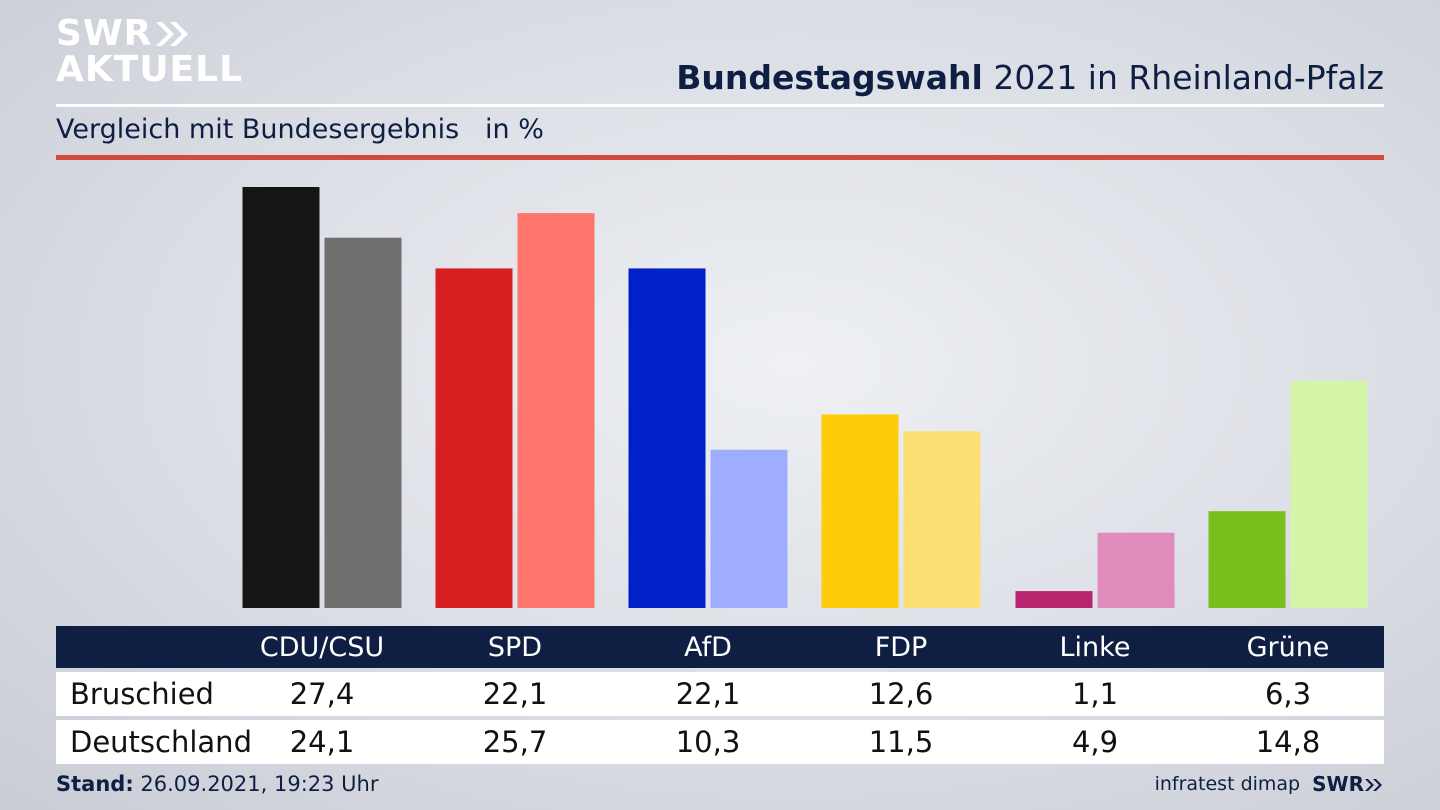 This screenshot has width=1440, height=810. What do you see at coordinates (708, 742) in the screenshot?
I see `table-cell-value: 10,3` at bounding box center [708, 742].